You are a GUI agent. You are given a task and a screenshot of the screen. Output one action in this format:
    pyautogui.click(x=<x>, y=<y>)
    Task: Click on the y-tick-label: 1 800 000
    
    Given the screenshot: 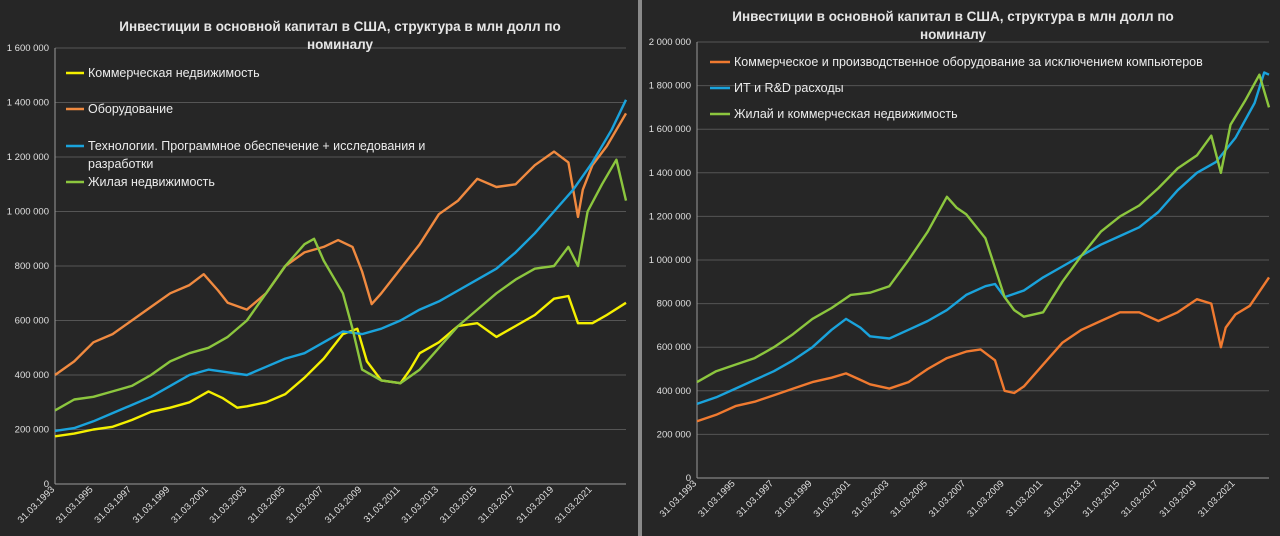 What is the action you would take?
    pyautogui.click(x=670, y=86)
    